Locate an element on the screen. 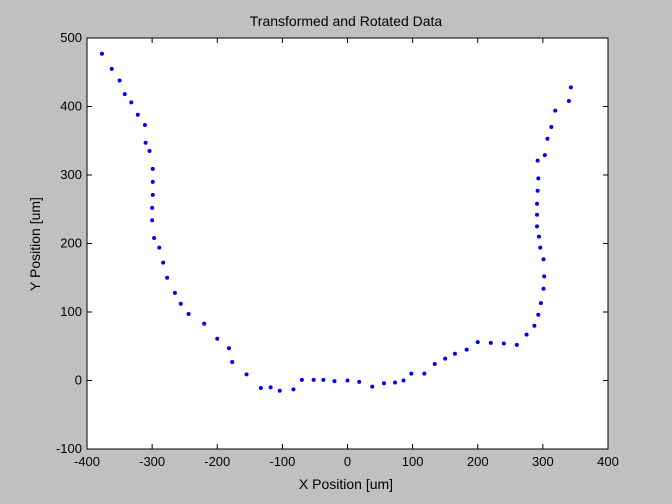 The height and width of the screenshot is (504, 672). y-axis-label: Y Position [um] is located at coordinates (35, 244).